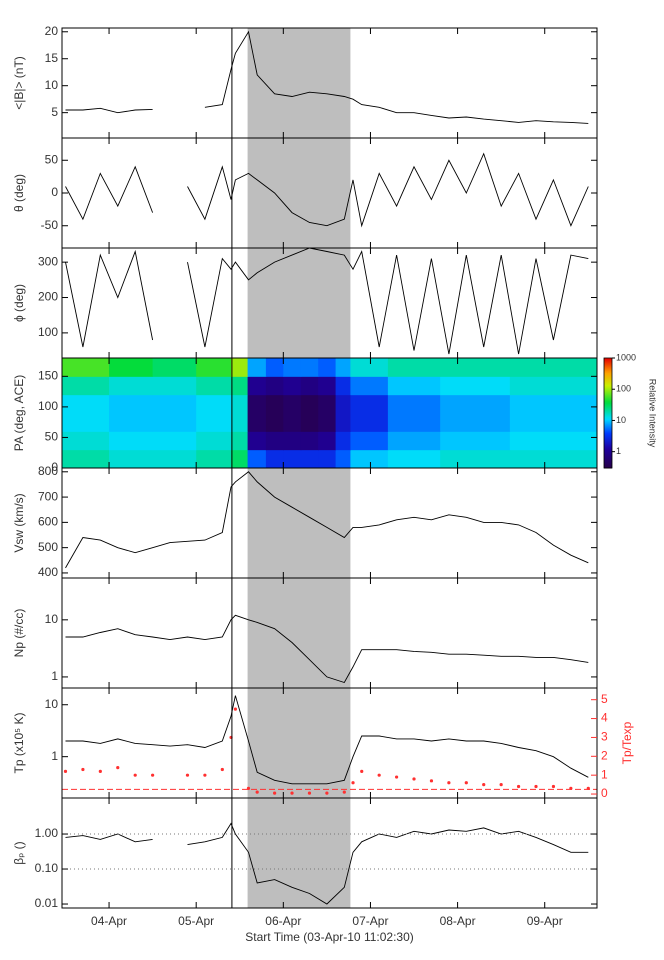 The height and width of the screenshot is (960, 664). Describe the element at coordinates (623, 389) in the screenshot. I see `colorbar-tick-label: 100` at that location.